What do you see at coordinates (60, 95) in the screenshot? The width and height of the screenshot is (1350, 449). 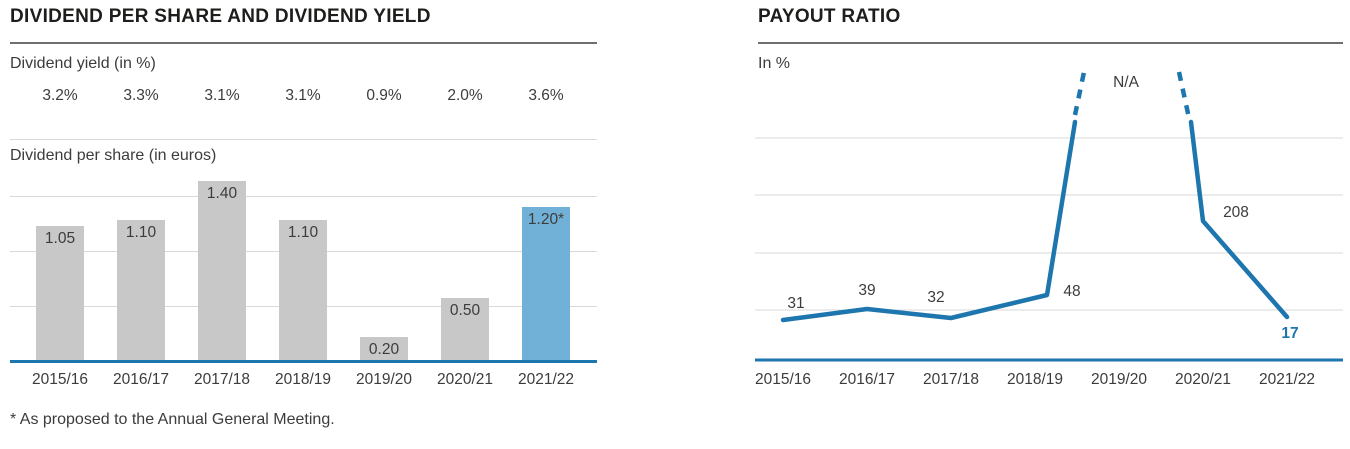 I see `yield-value: 3.2%` at bounding box center [60, 95].